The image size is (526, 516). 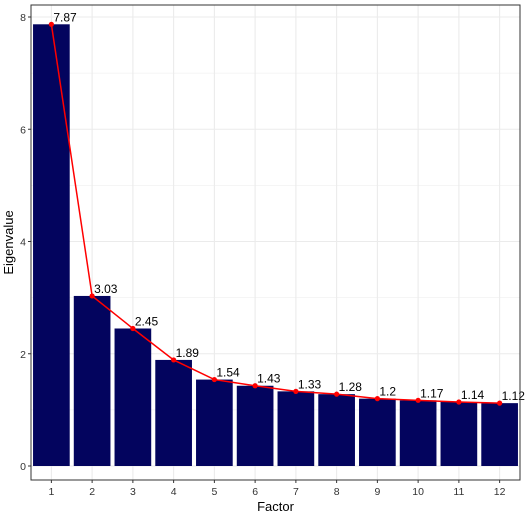 What do you see at coordinates (23, 355) in the screenshot?
I see `y-tick-label: 2` at bounding box center [23, 355].